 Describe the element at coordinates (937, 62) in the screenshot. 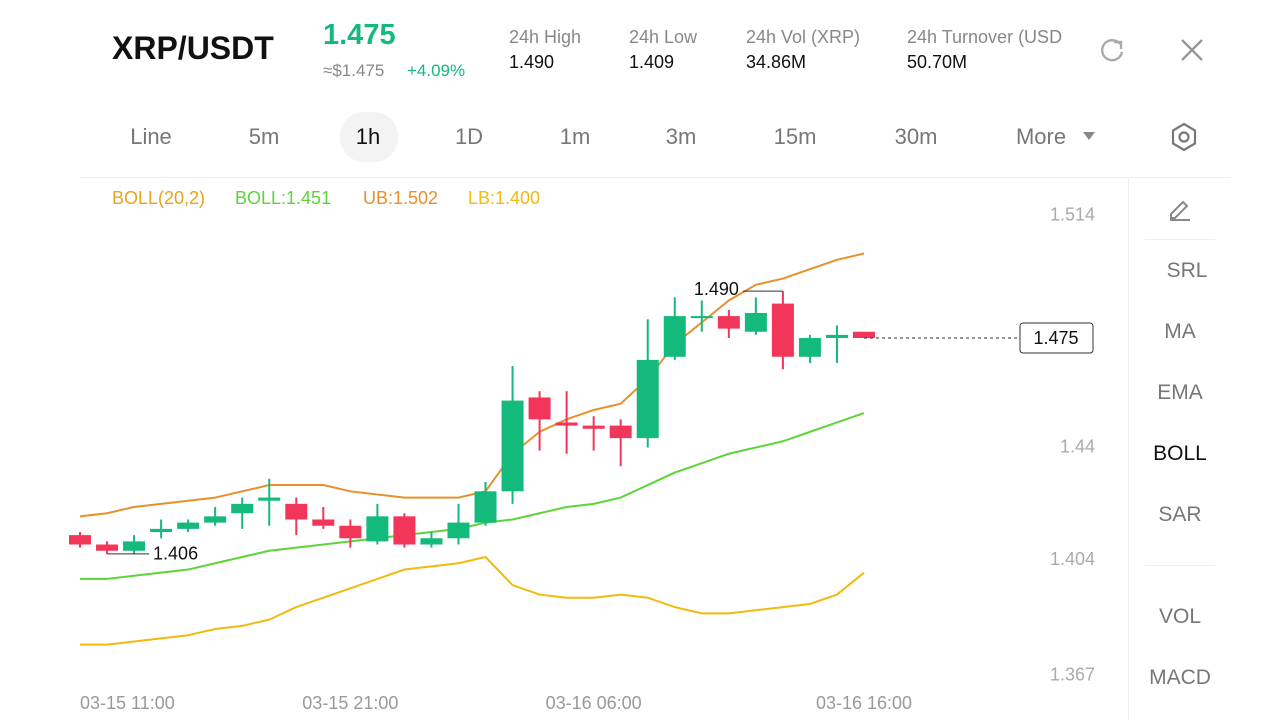

I see `stat-value: 50.70M` at that location.